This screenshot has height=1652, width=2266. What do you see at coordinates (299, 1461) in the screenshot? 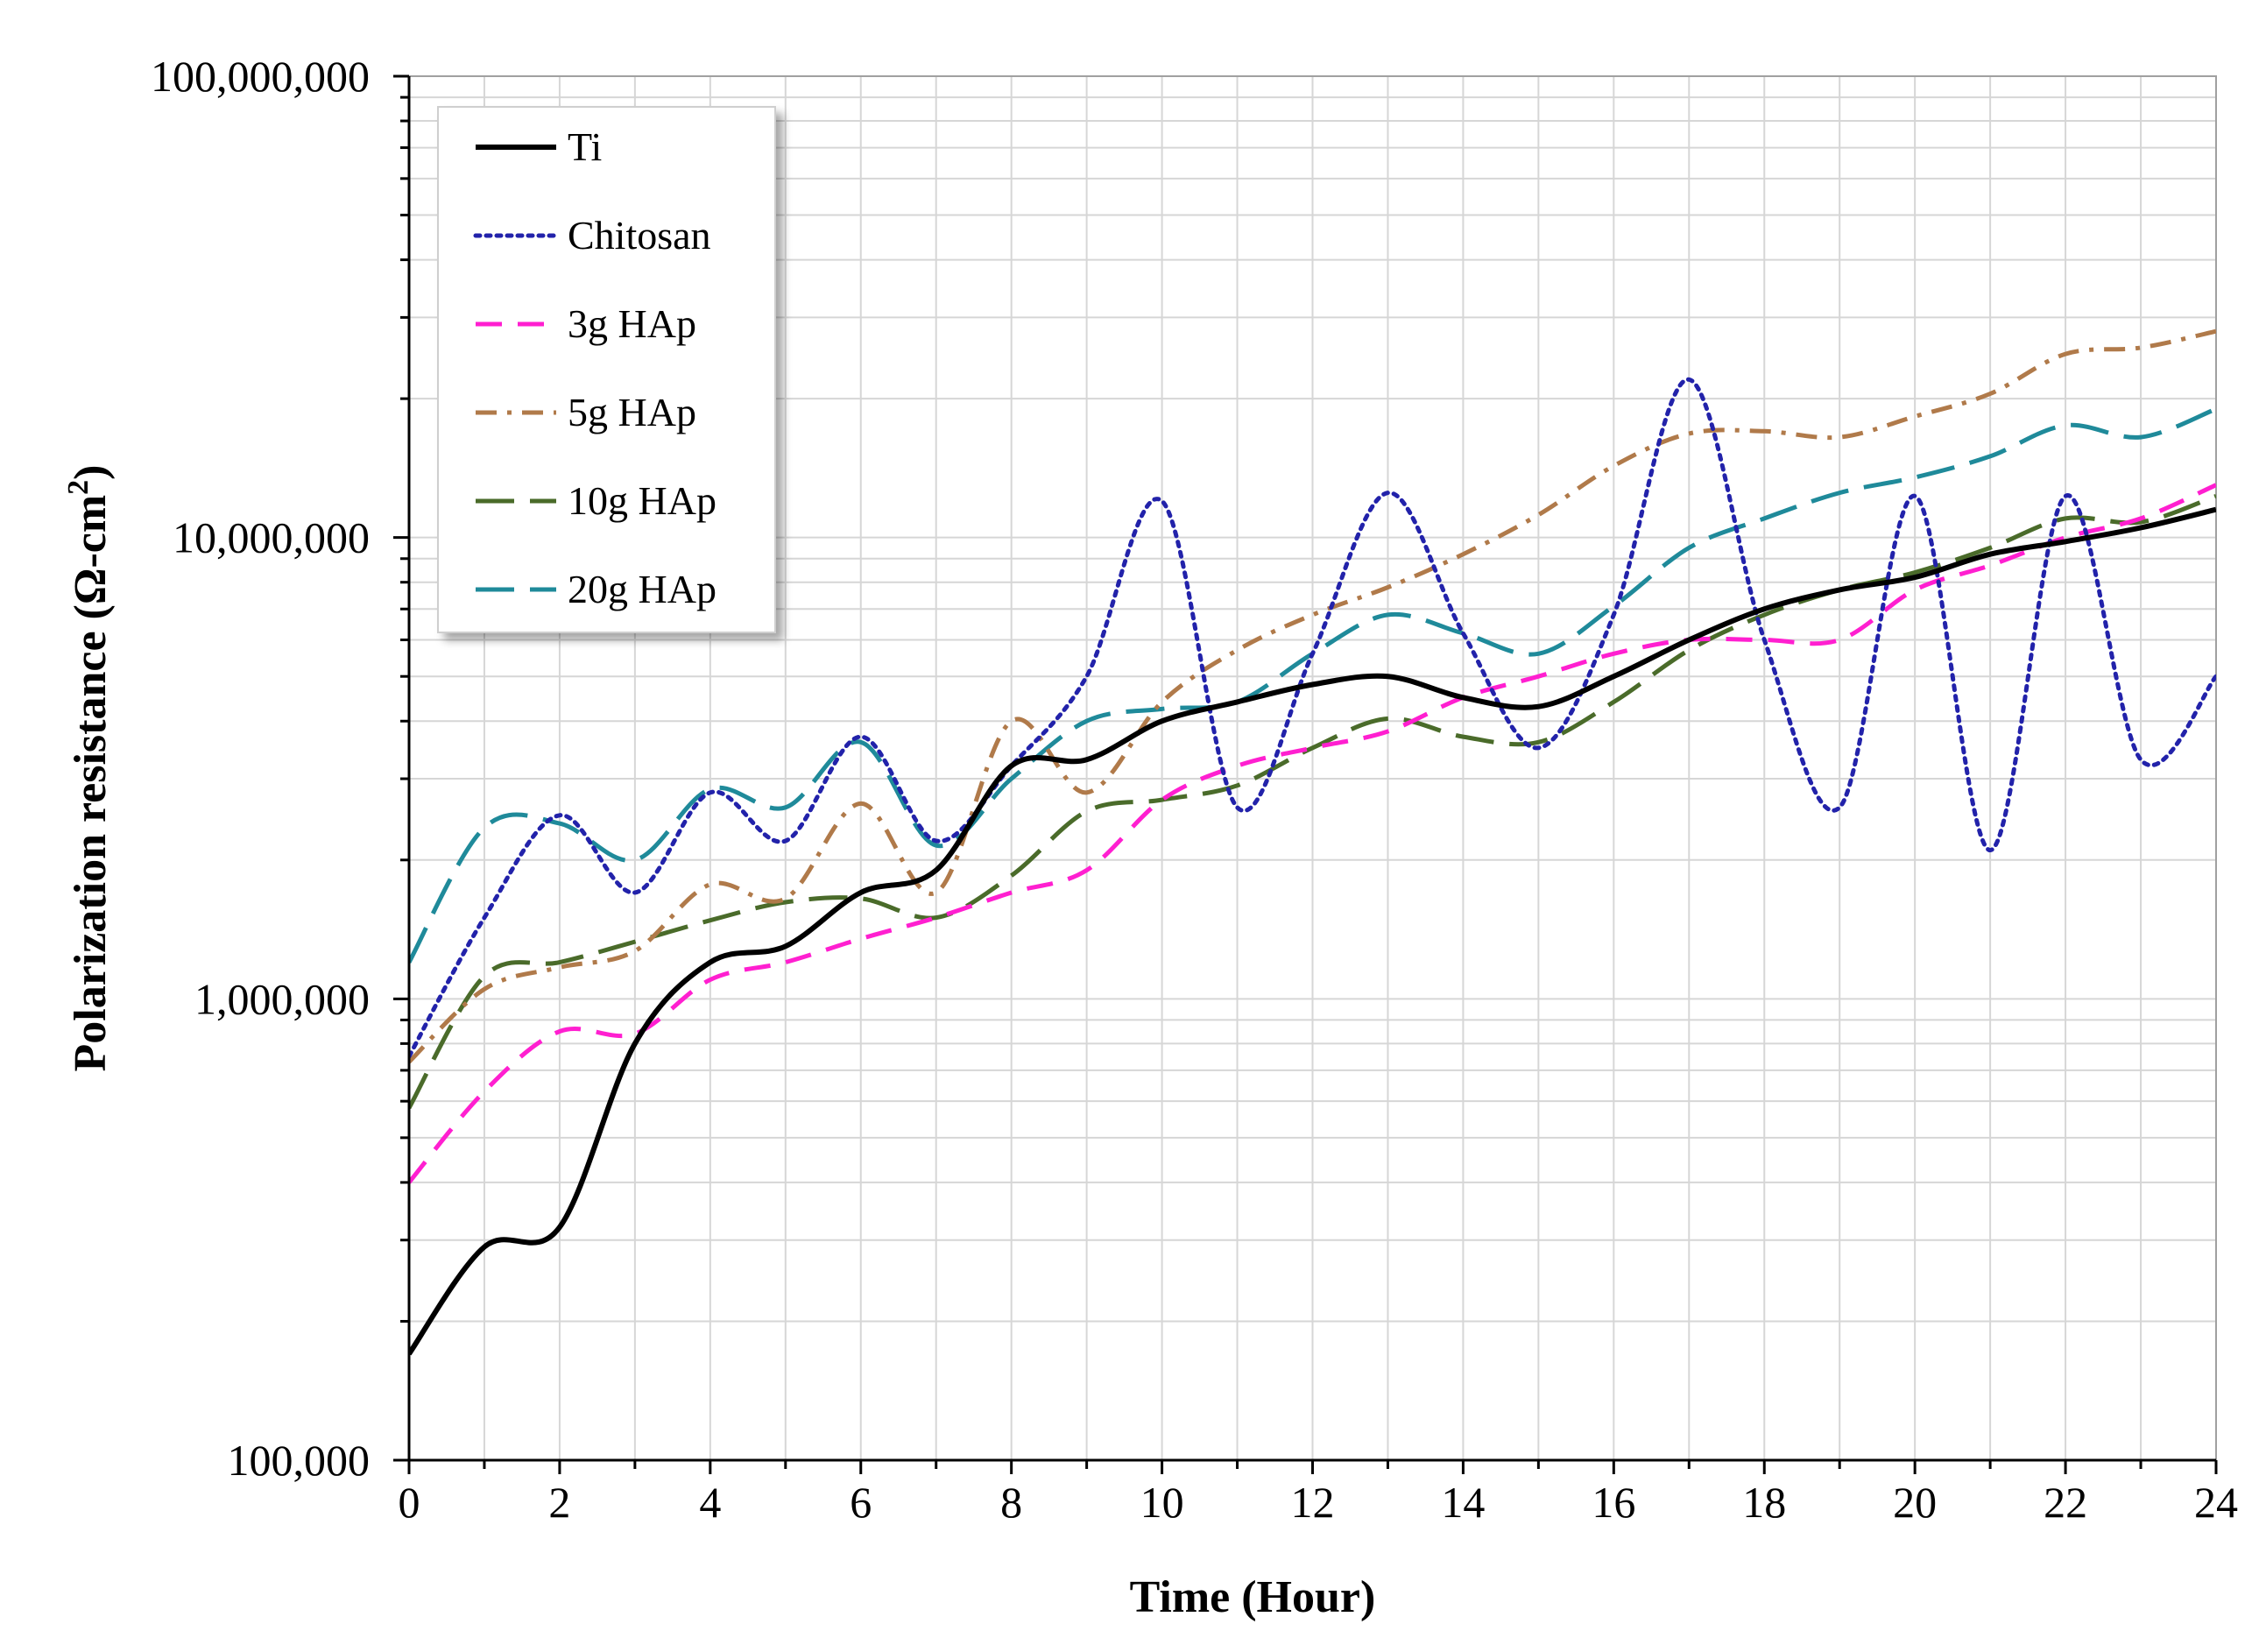
I see `y-tick-label: 100,000` at bounding box center [299, 1461].